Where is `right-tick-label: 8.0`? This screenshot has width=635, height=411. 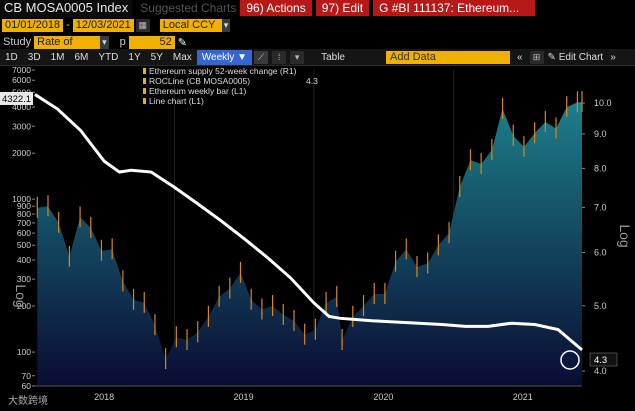
right-tick-label: 8.0 is located at coordinates (600, 168).